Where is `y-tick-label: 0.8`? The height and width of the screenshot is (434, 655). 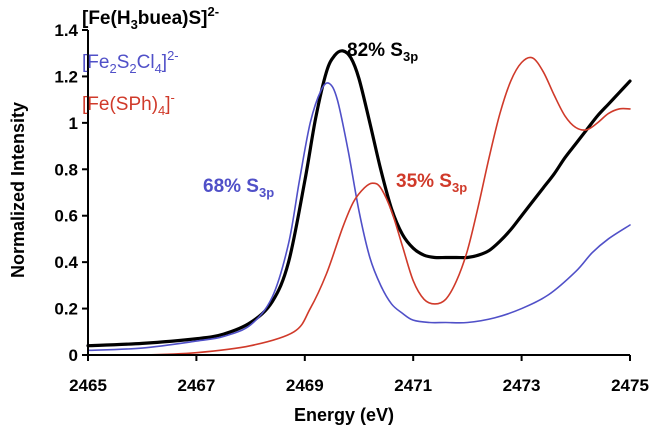 y-tick-label: 0.8 is located at coordinates (66, 169).